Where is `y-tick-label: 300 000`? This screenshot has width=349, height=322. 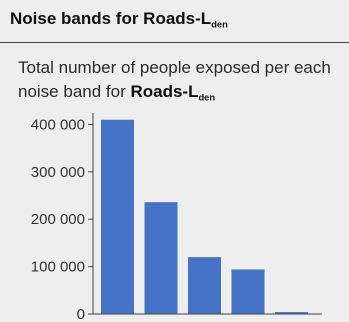
y-tick-label: 300 000 is located at coordinates (58, 172).